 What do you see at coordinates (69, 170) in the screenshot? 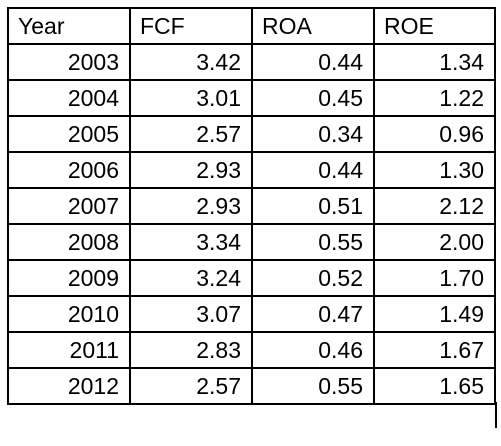
I see `cell-year: 2006` at bounding box center [69, 170].